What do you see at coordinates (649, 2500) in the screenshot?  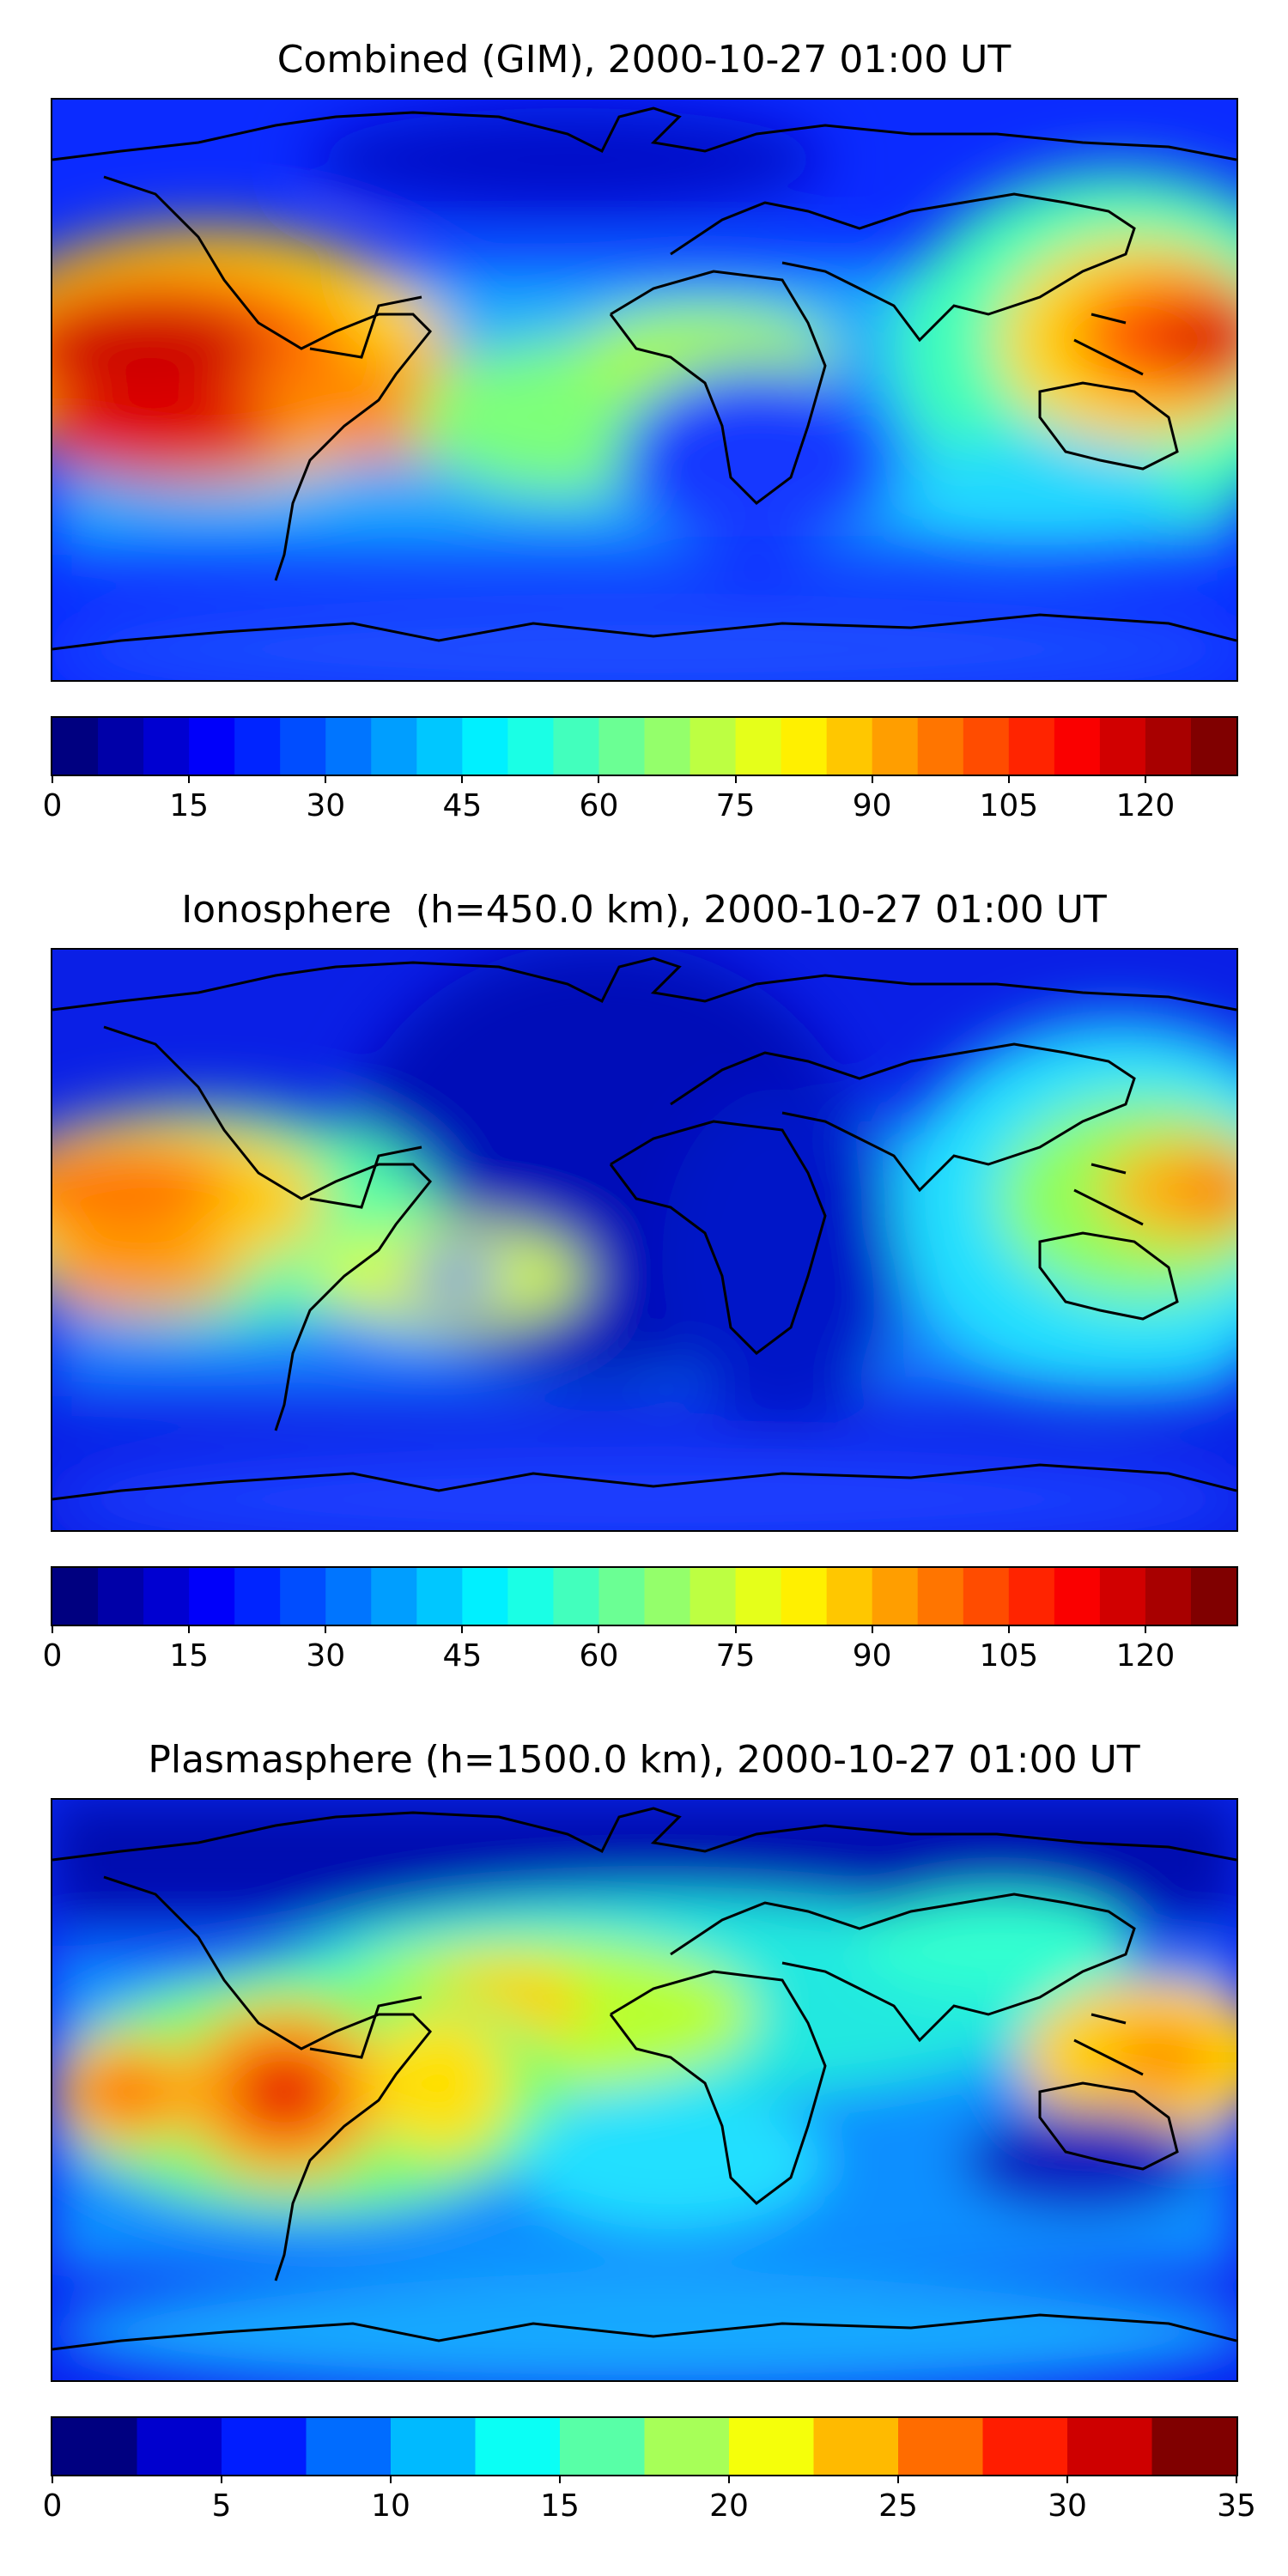 I see `panel-3-colorbar-ticks: 0 5 10 15 20 25 30 35` at bounding box center [649, 2500].